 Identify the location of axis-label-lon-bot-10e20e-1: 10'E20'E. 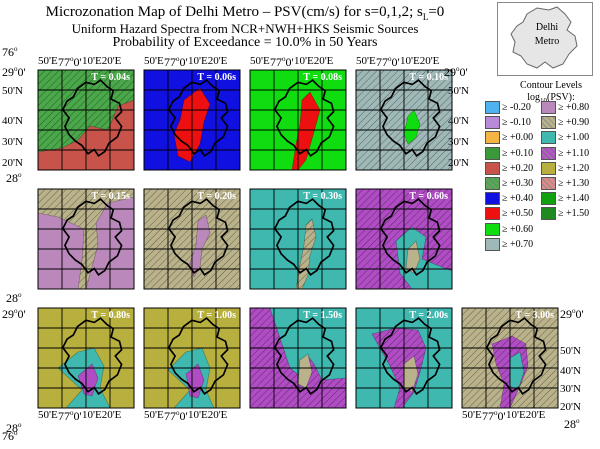
(208, 415).